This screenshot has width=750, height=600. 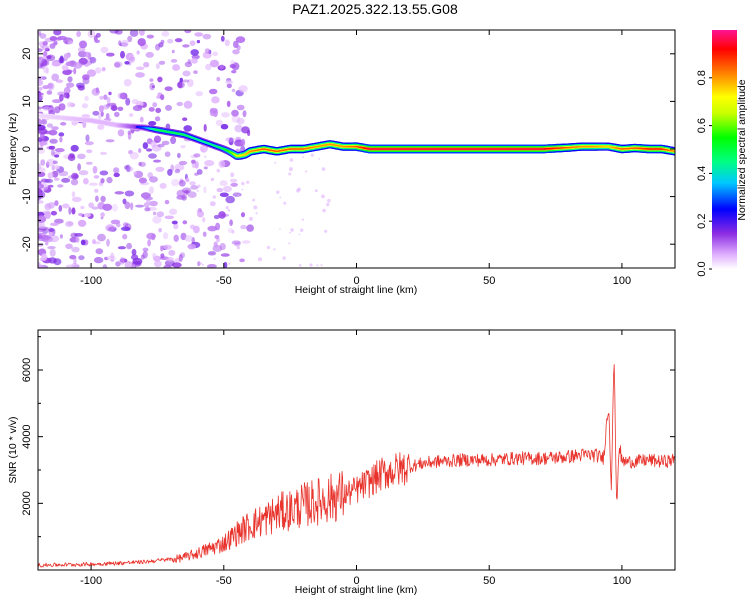 What do you see at coordinates (27, 244) in the screenshot?
I see `spectrogram-ytick-label: -20` at bounding box center [27, 244].